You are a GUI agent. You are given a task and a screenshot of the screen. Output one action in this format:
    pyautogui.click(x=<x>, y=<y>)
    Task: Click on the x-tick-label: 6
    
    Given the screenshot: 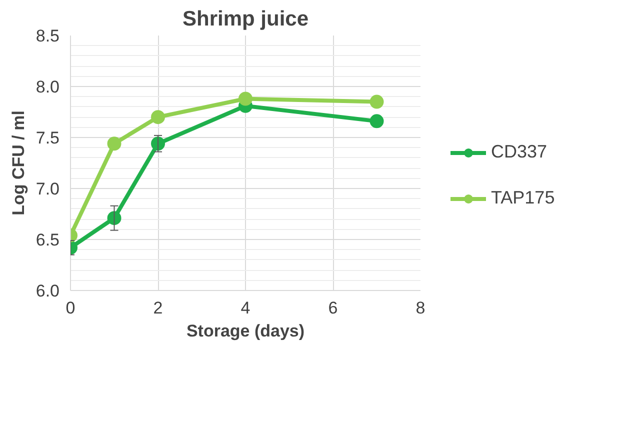 What is the action you would take?
    pyautogui.click(x=333, y=308)
    